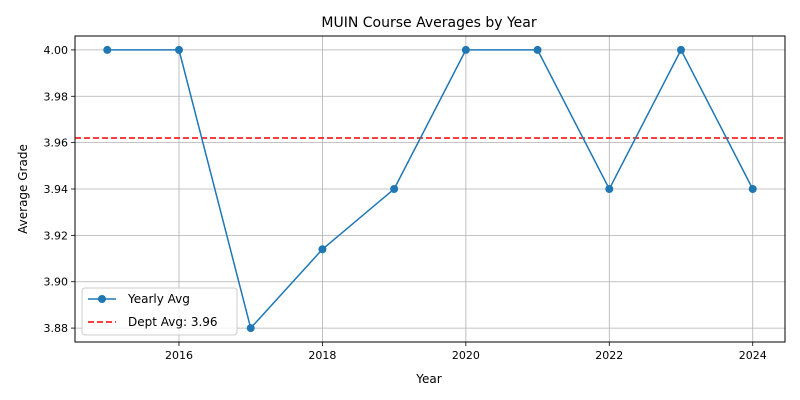 This screenshot has height=400, width=800. What do you see at coordinates (56, 143) in the screenshot?
I see `y-tick-label: 3.96` at bounding box center [56, 143].